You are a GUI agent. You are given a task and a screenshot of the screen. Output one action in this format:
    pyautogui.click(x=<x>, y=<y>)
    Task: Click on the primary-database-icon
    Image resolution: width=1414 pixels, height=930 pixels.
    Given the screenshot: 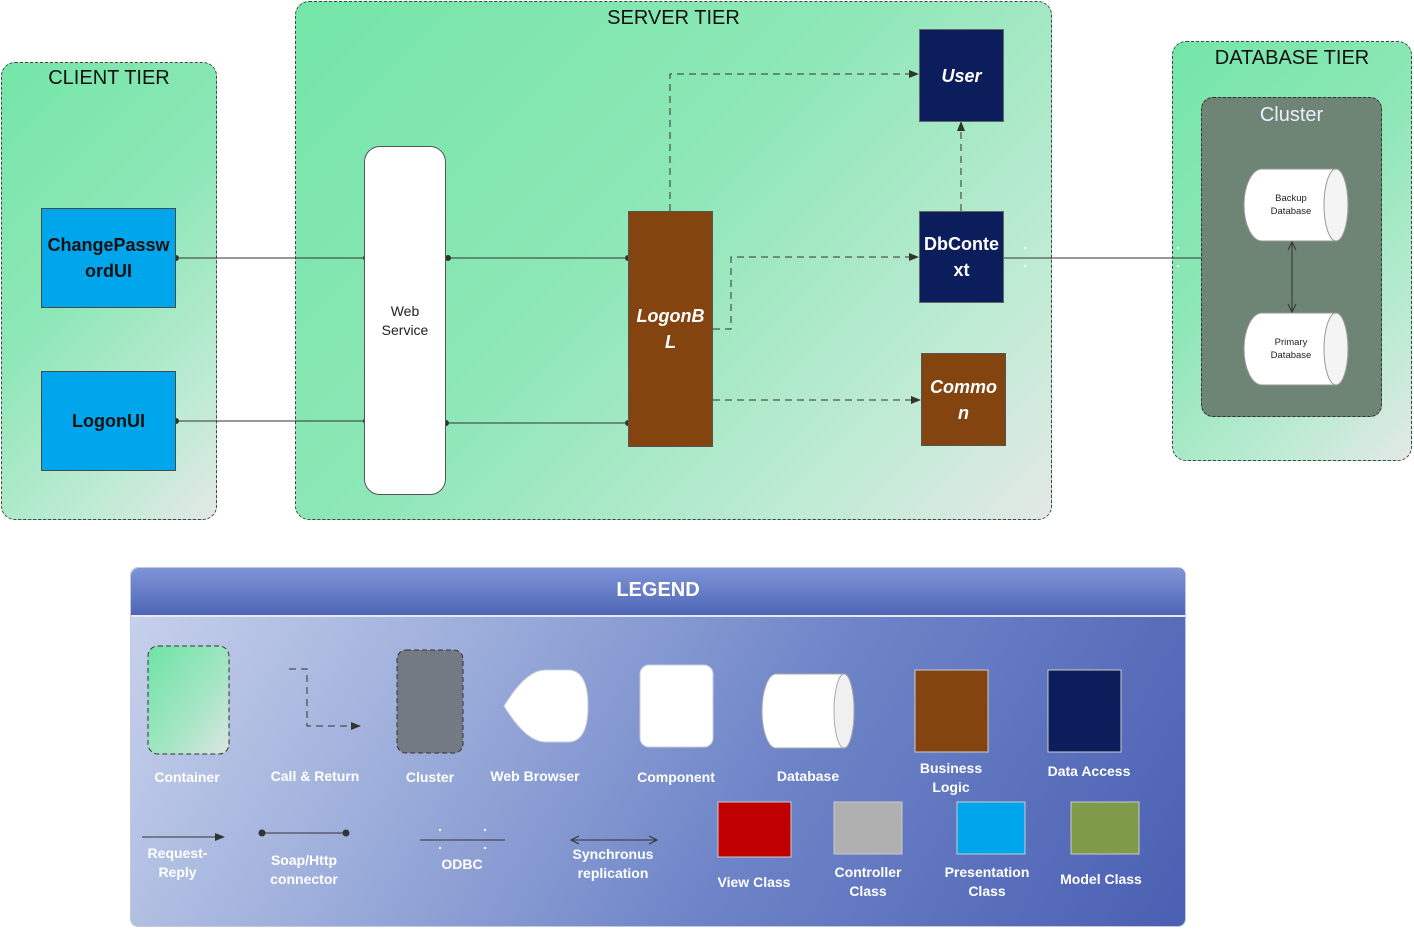 What is the action you would take?
    pyautogui.click(x=1296, y=349)
    